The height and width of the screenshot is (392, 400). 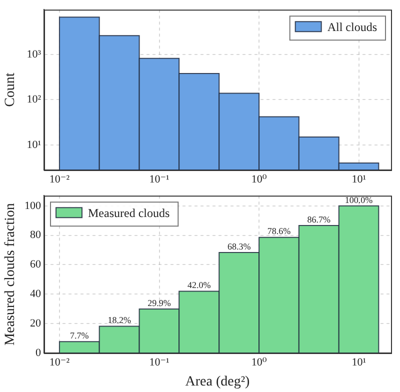 I want to click on y-tick-label: 10³, so click(x=34, y=54).